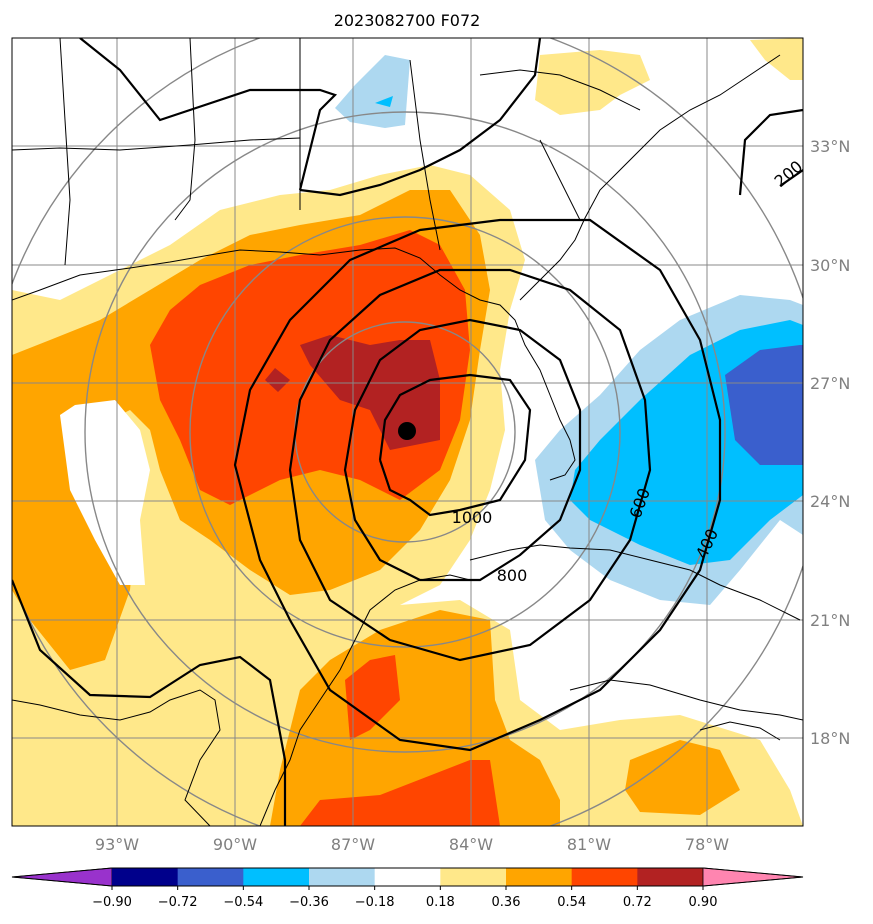 The height and width of the screenshot is (924, 873). Describe the element at coordinates (472, 517) in the screenshot. I see `contour-label-1000: 1000` at that location.